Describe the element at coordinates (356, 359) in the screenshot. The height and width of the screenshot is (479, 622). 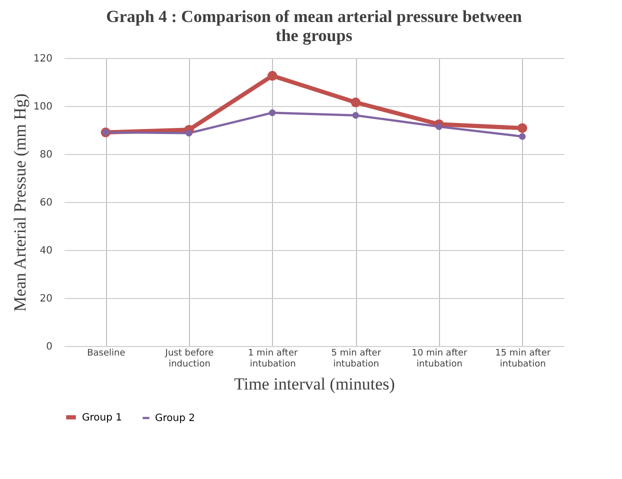
I see `x-tick-label: 5 min after intubation` at that location.